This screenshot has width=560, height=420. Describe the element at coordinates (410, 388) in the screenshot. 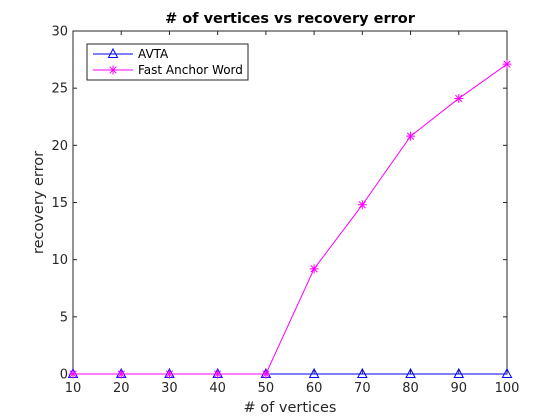

I see `x-tick-label: 80` at that location.